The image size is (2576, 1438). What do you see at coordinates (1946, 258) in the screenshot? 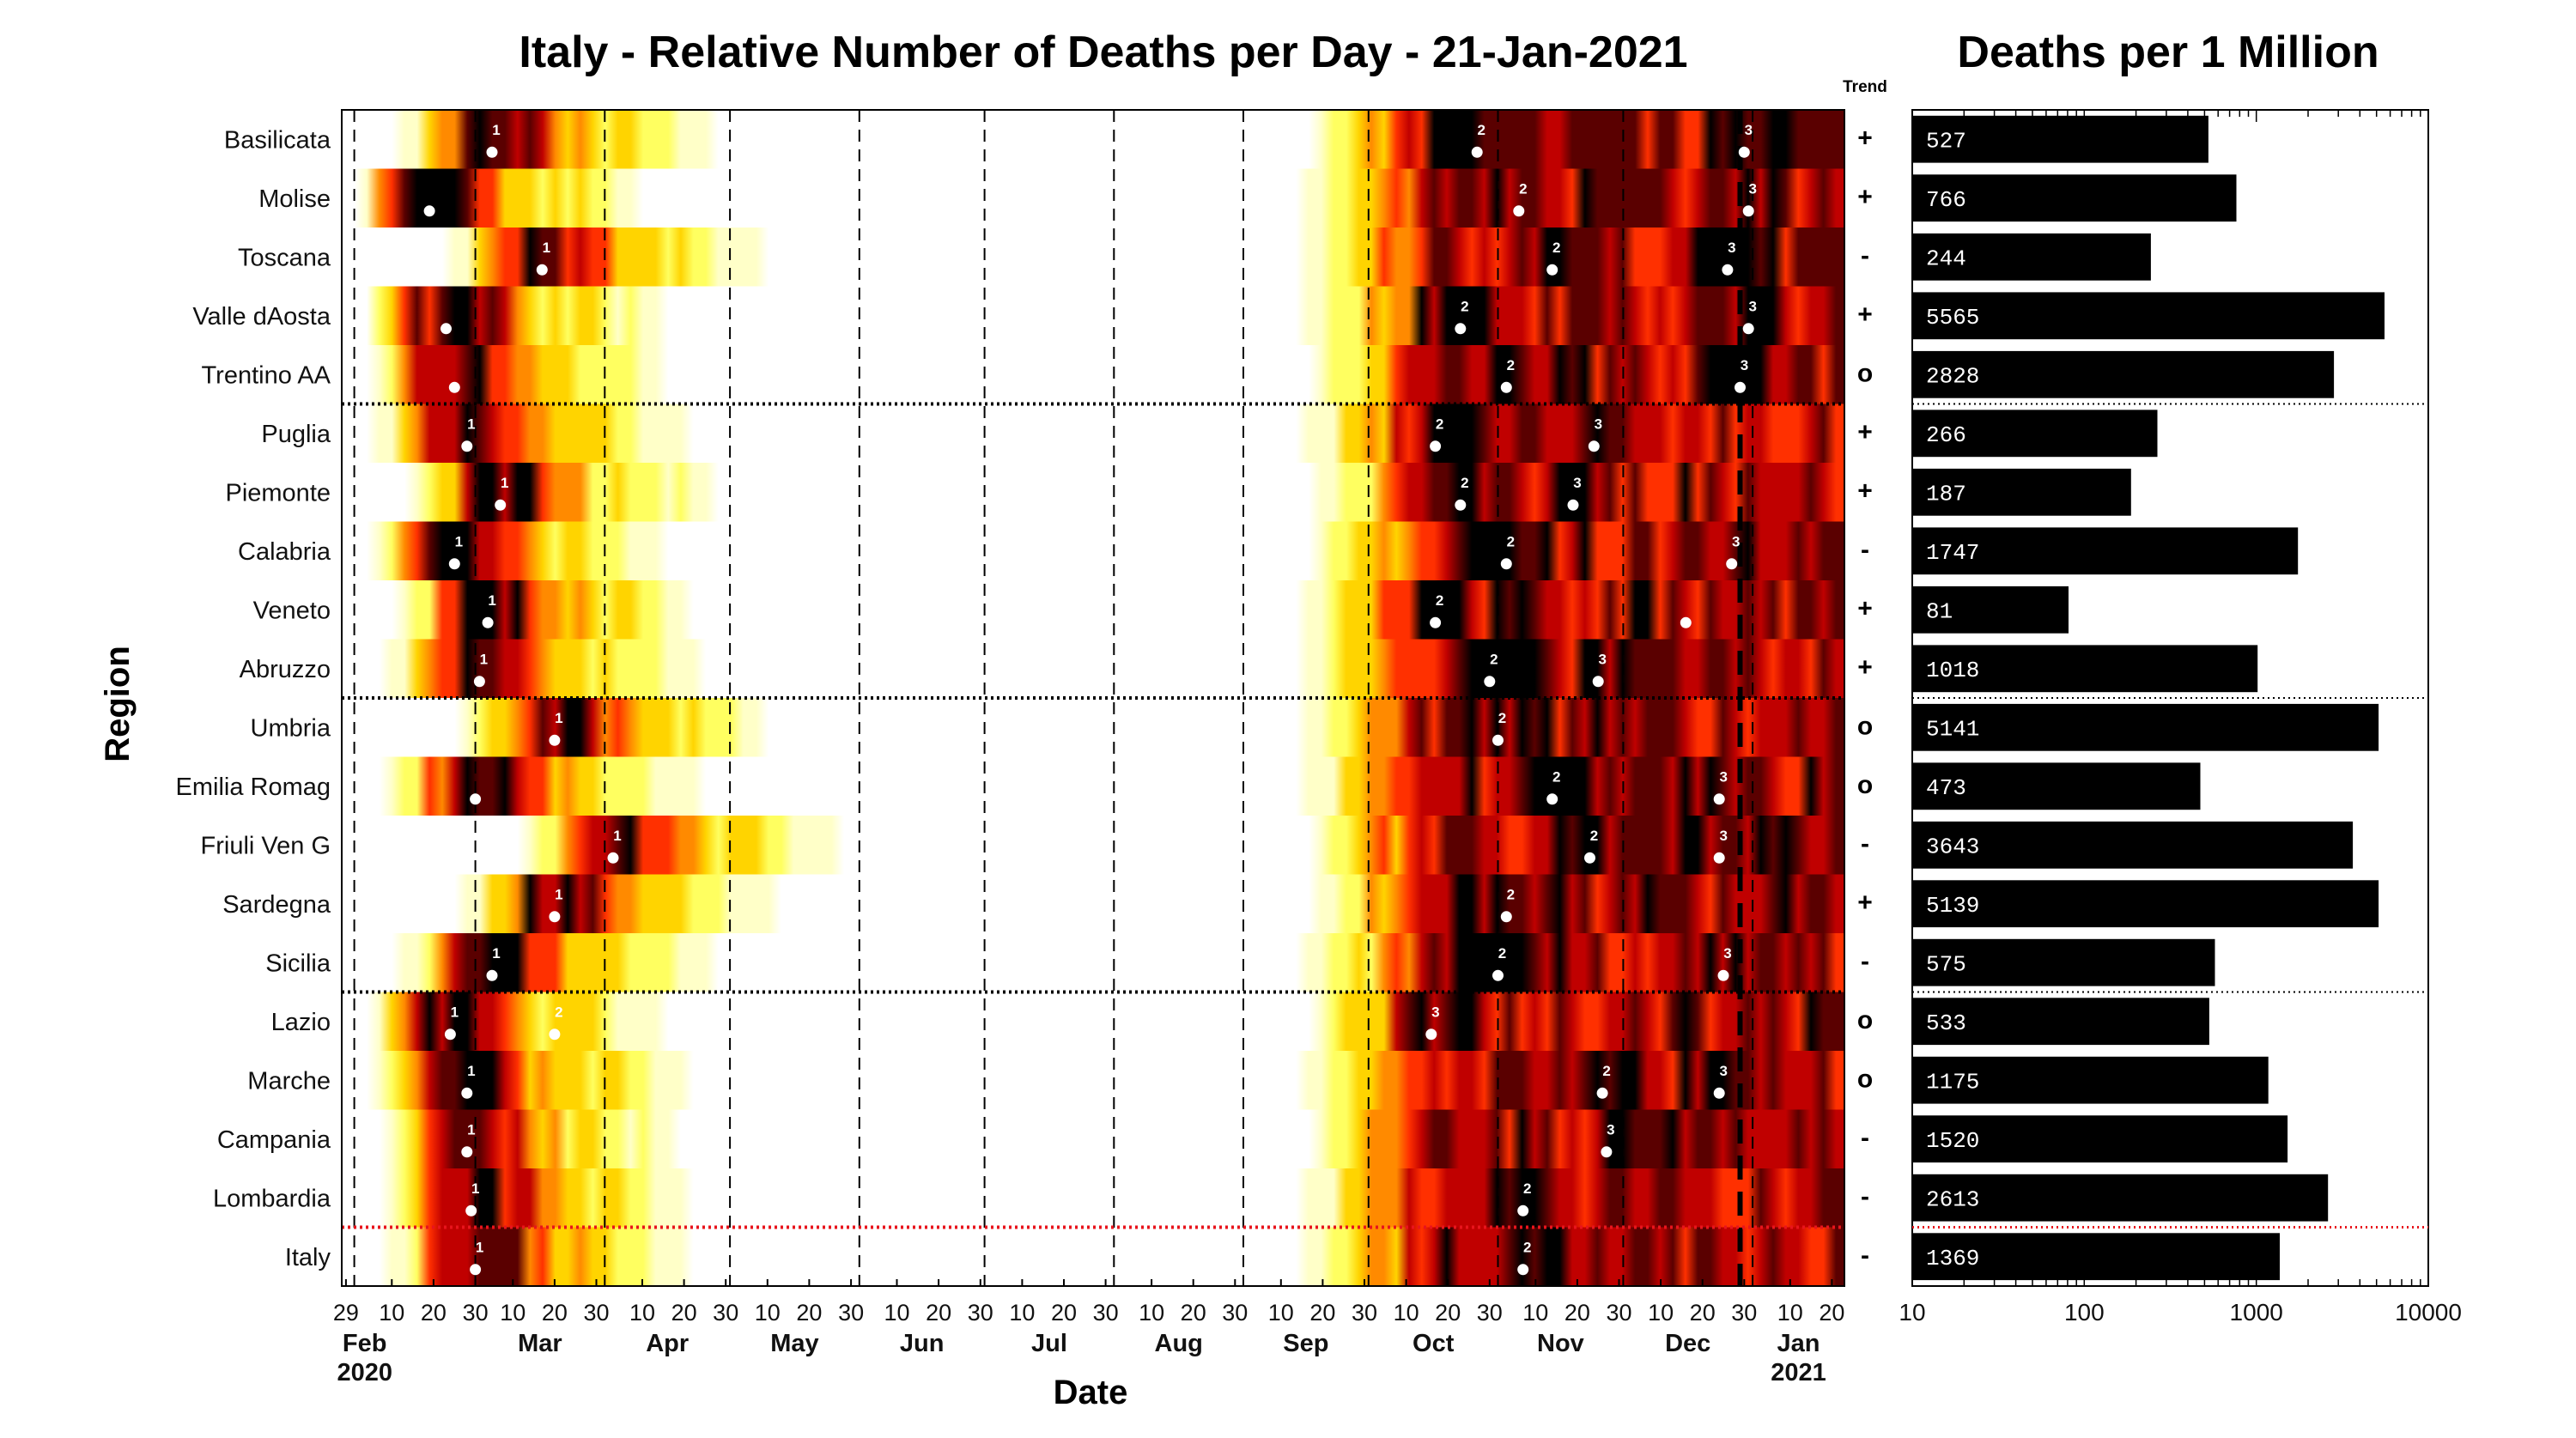
I see `bar-value-label: 244` at bounding box center [1946, 258].